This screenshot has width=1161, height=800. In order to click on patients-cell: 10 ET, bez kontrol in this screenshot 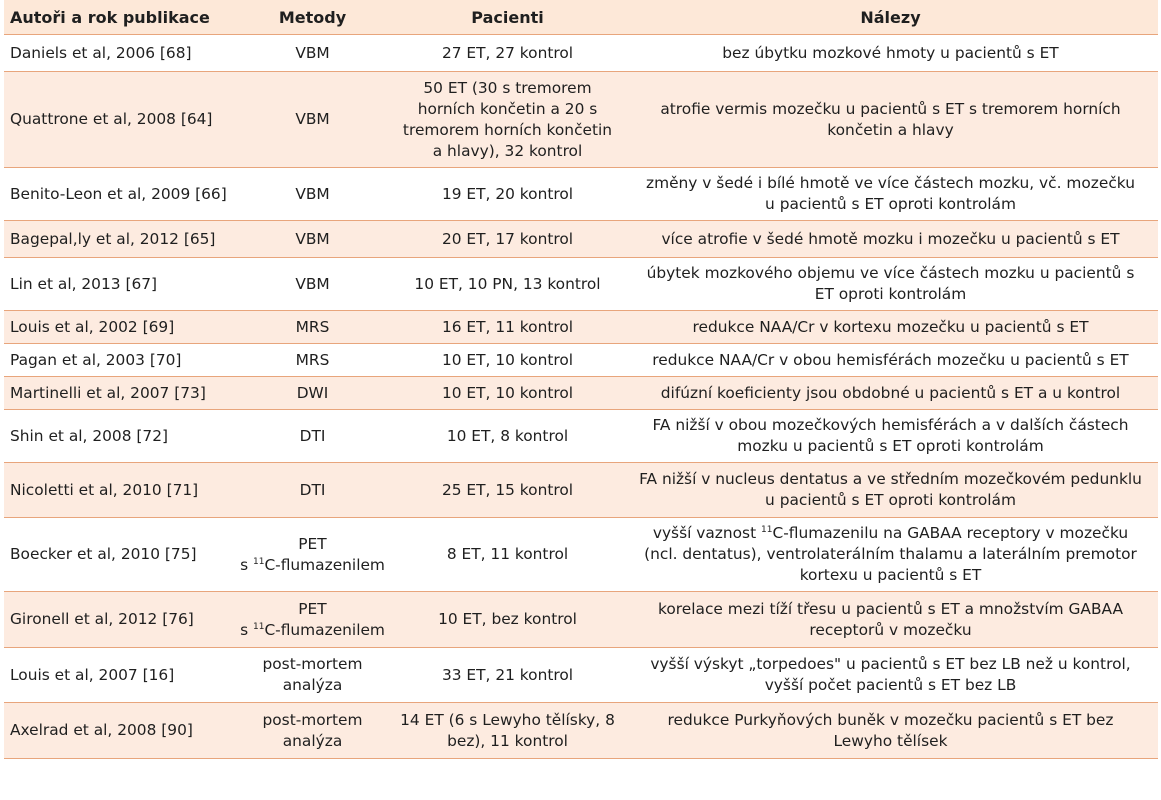, I will do `click(507, 619)`.